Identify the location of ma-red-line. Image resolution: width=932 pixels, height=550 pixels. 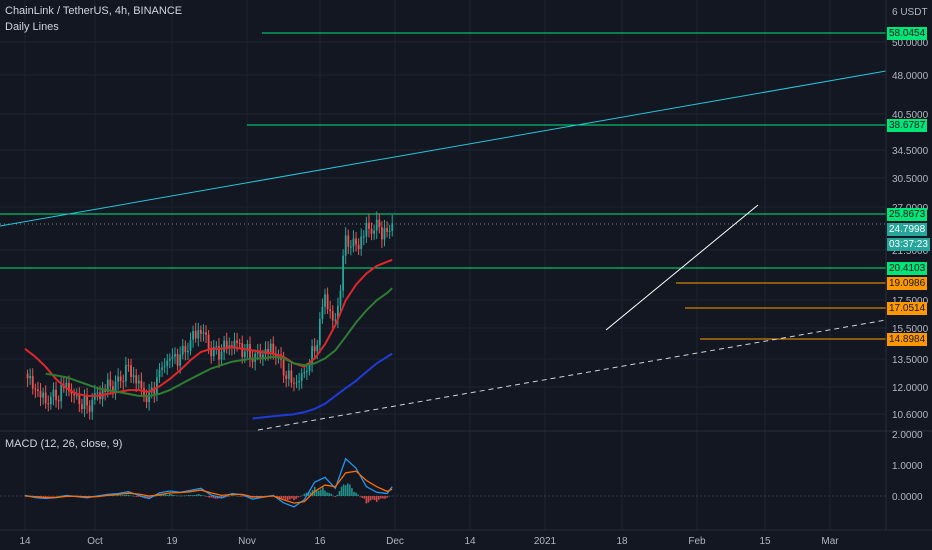
(208, 327).